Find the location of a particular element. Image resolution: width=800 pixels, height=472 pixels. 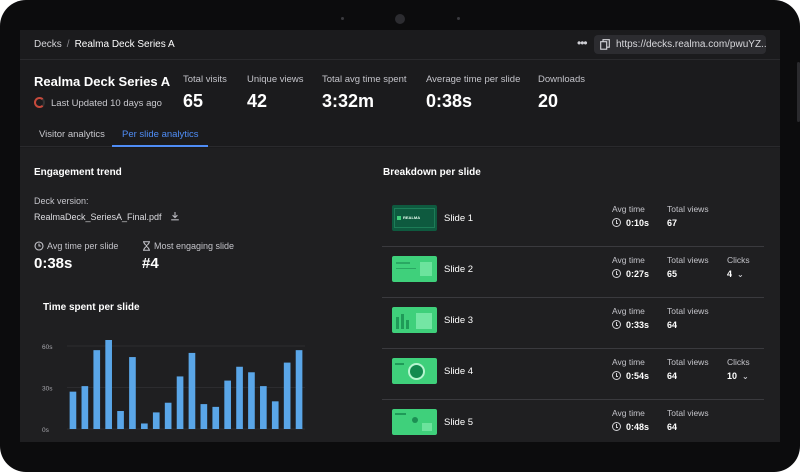

thumbnail-circle is located at coordinates (416, 371).